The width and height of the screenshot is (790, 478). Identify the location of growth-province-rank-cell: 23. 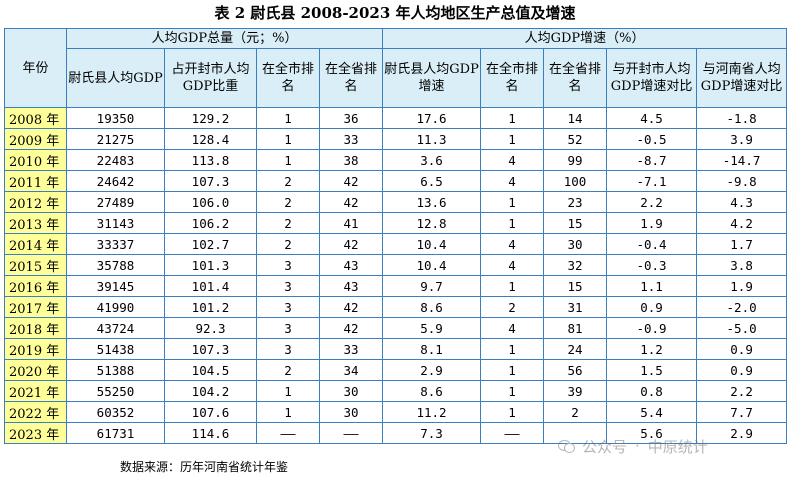
(575, 202).